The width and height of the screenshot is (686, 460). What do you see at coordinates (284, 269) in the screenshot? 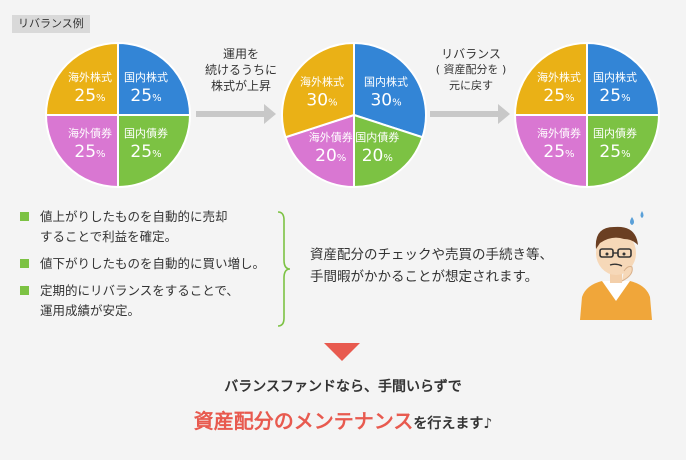
I see `curly-brace-icon` at bounding box center [284, 269].